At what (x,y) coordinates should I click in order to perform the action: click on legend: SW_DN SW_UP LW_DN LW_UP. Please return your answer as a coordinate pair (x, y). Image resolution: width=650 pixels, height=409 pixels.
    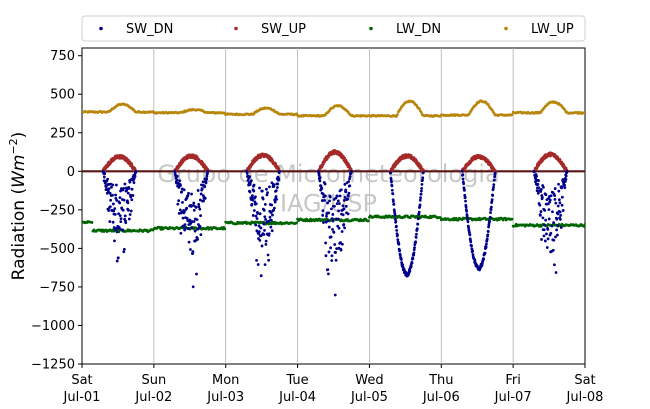
    Looking at the image, I should click on (333, 28).